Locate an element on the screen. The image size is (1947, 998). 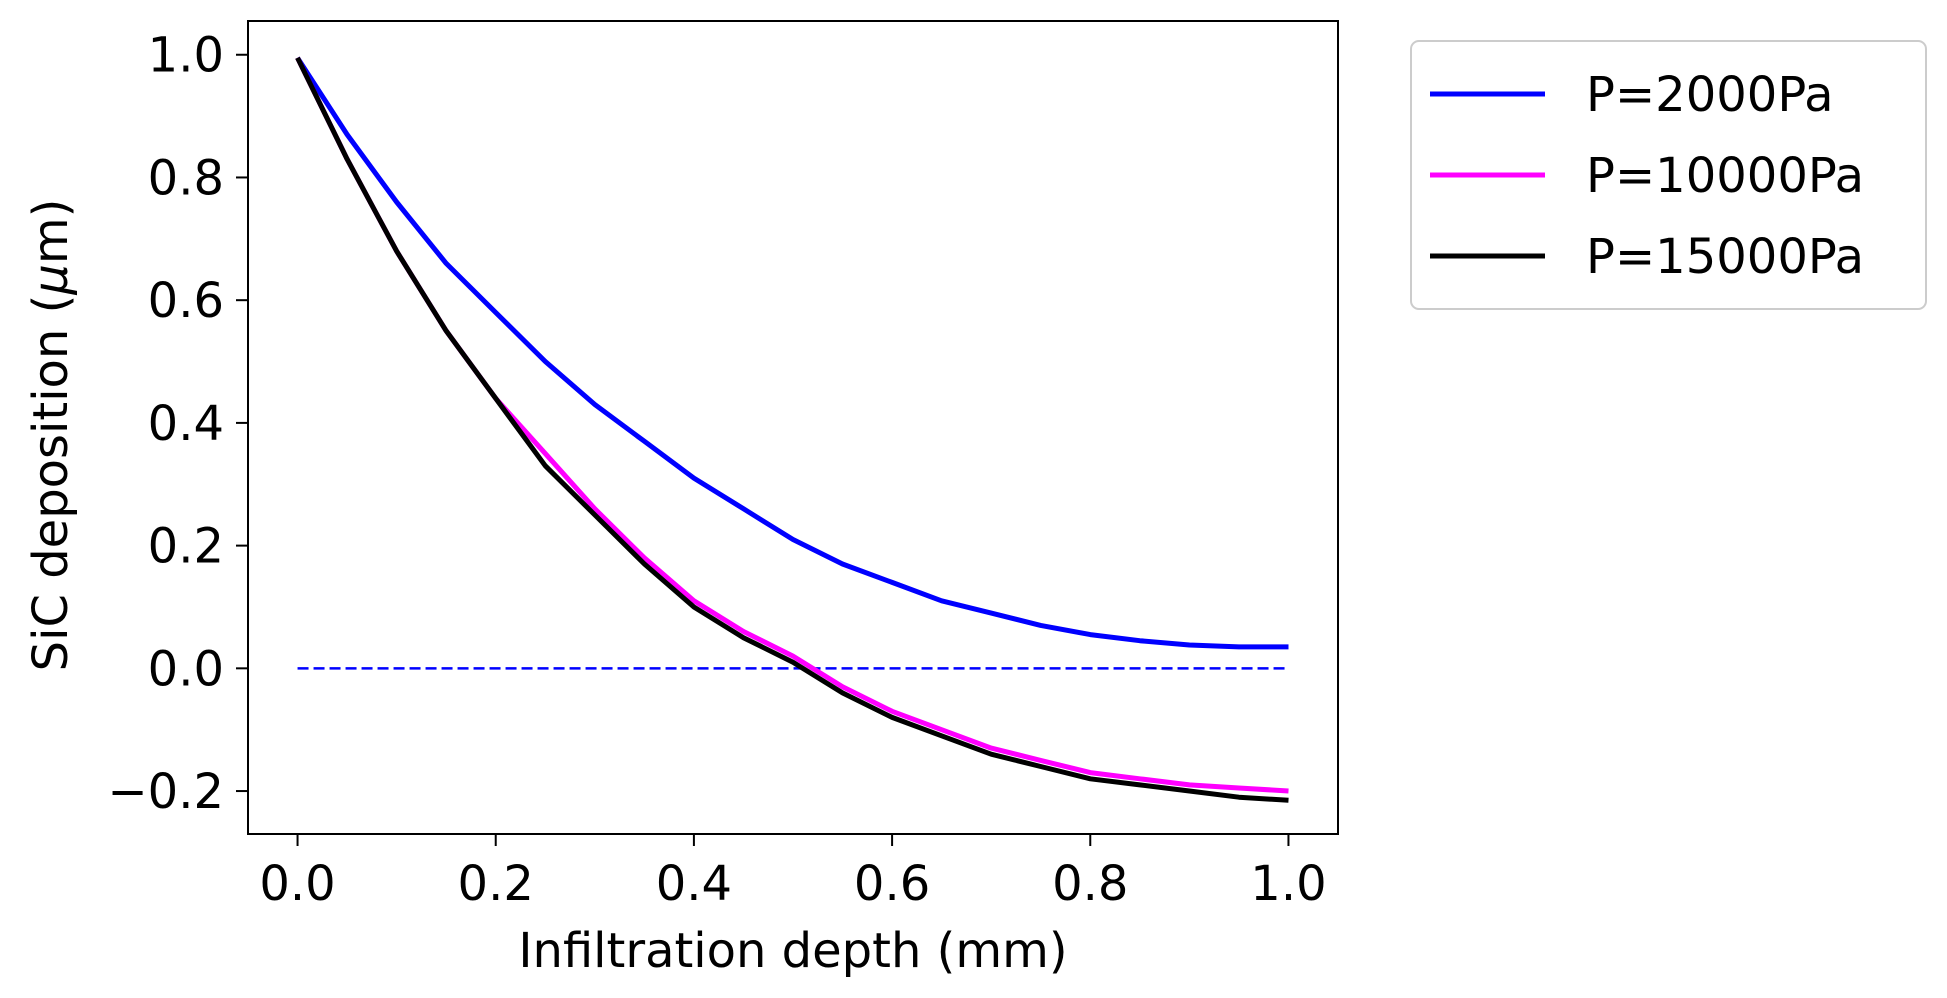
x-tick-label: 1.0 is located at coordinates (1288, 884).